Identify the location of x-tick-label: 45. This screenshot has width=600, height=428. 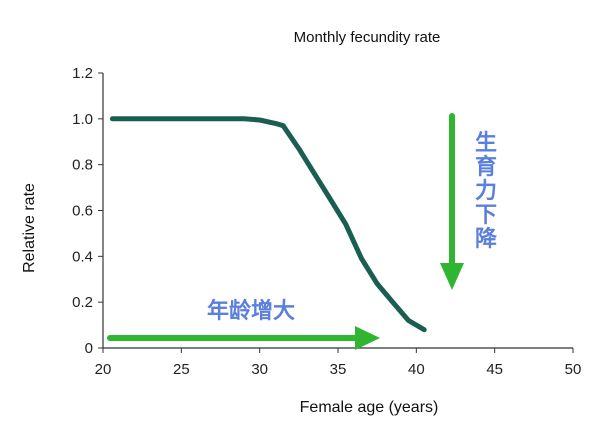
(494, 369).